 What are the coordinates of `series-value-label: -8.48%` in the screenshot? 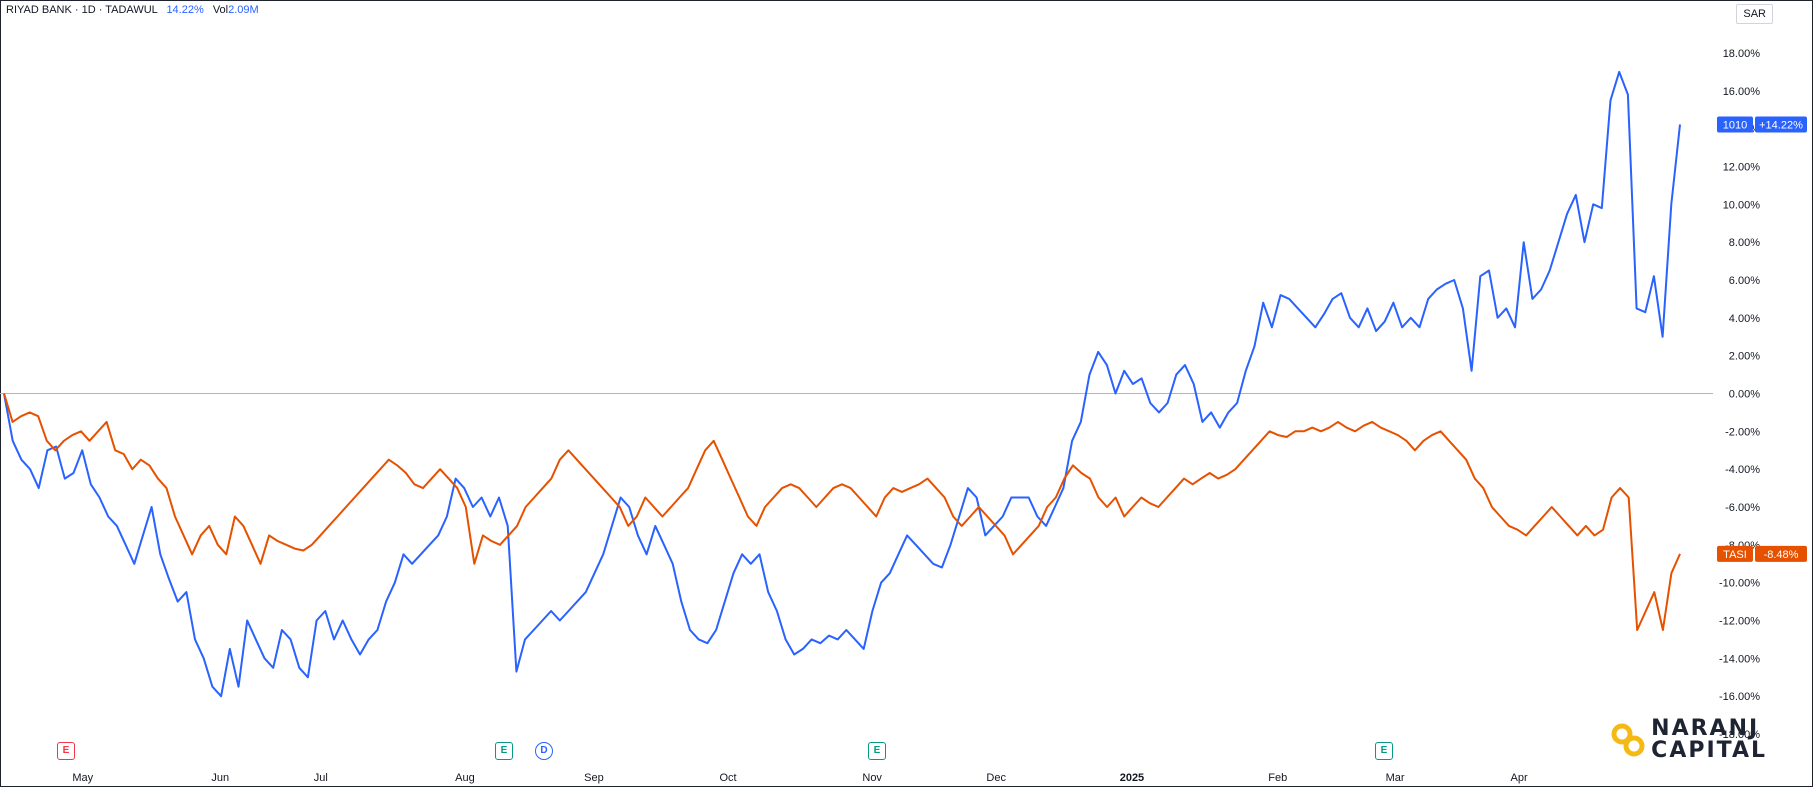 It's located at (1781, 555).